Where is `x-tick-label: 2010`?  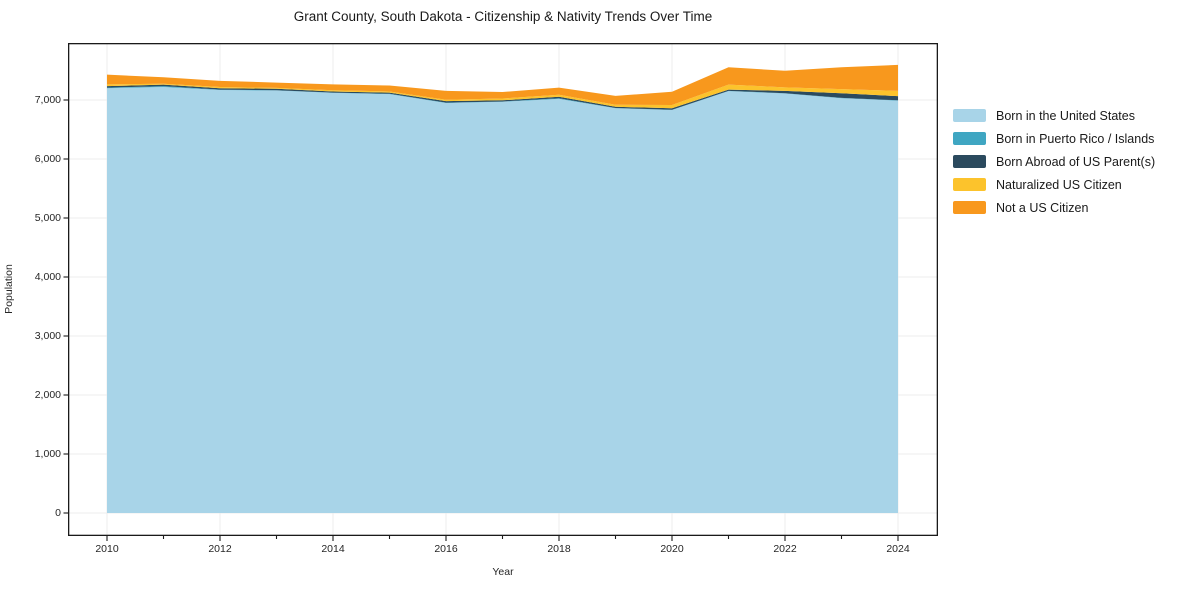 x-tick-label: 2010 is located at coordinates (107, 549).